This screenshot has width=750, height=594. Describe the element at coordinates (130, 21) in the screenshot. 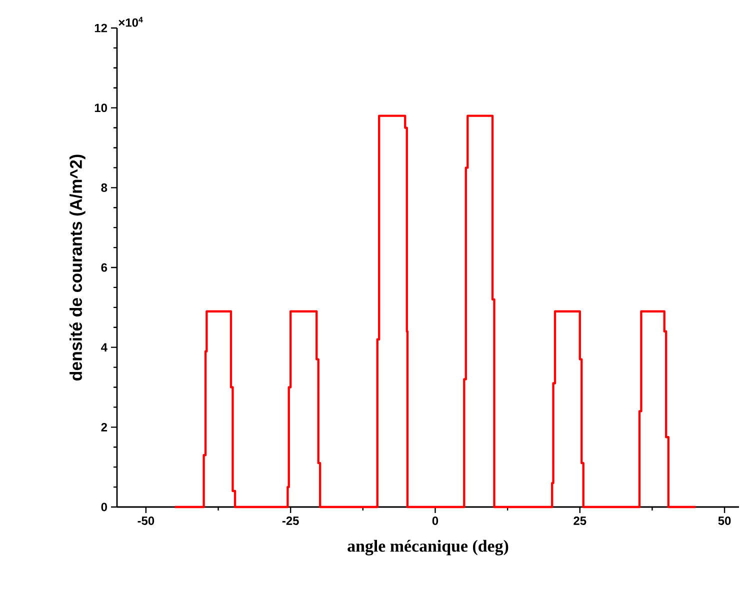

I see `text: ×10$^{4}$` at that location.